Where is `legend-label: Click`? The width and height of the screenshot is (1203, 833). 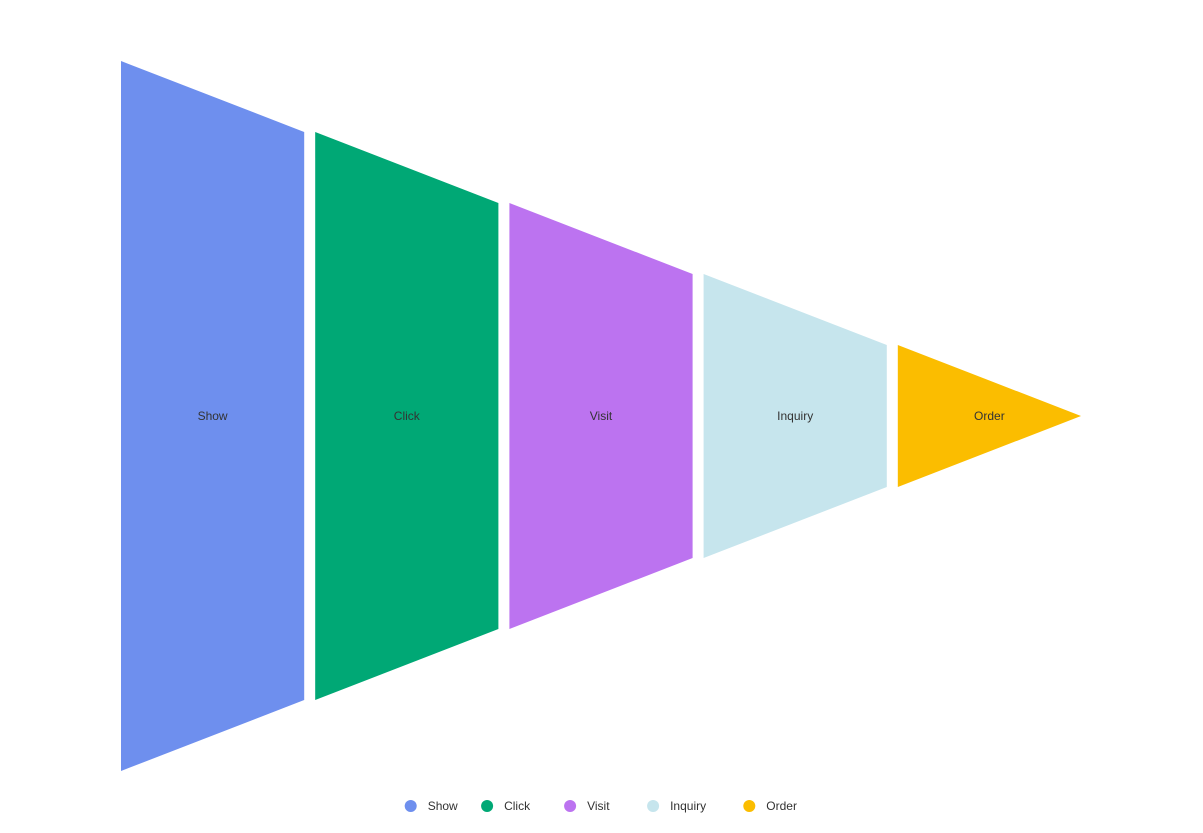
legend-label: Click is located at coordinates (517, 806).